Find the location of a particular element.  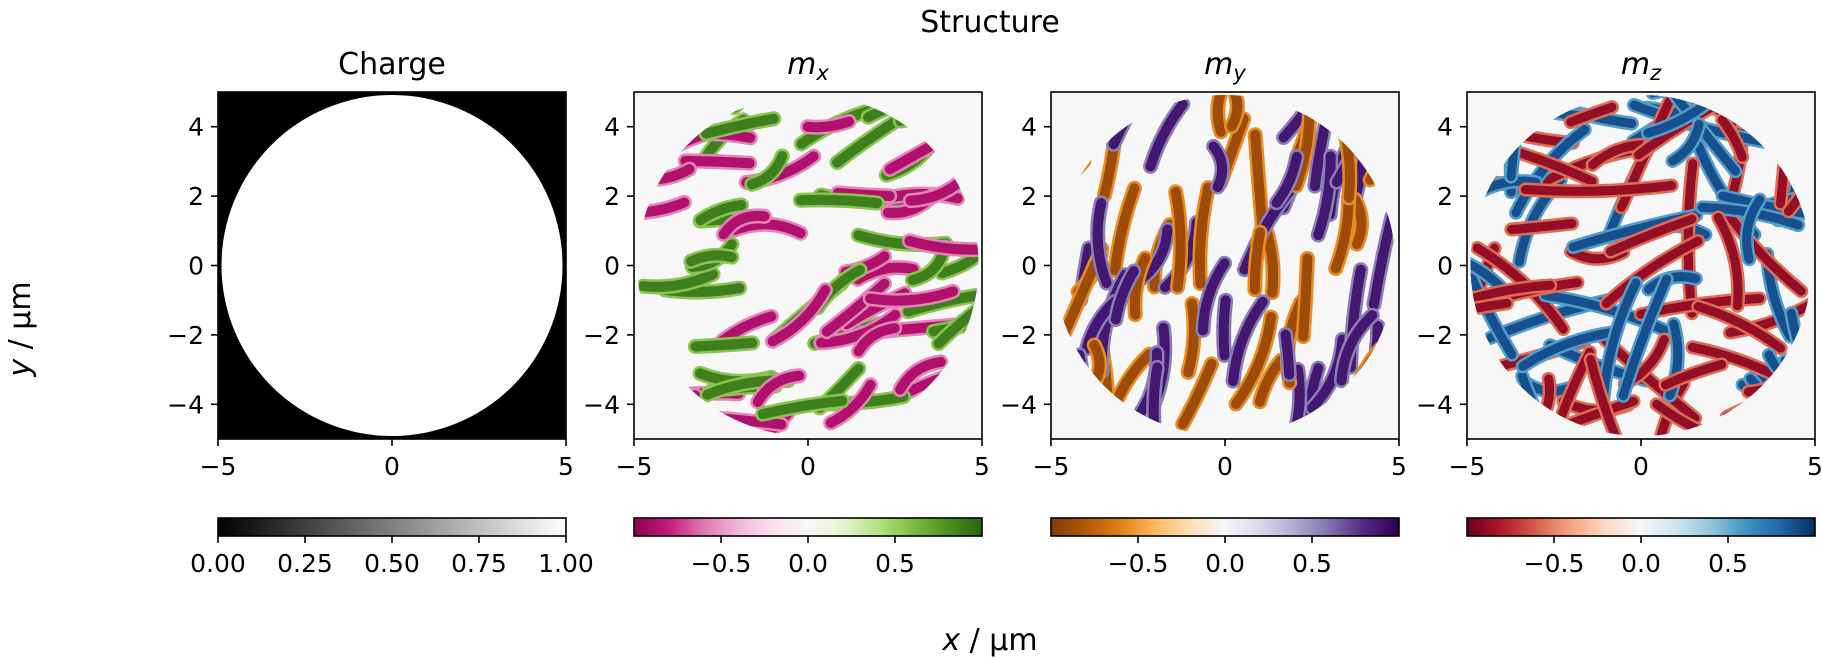

y-axis-label: y / µm is located at coordinates (20, 329).